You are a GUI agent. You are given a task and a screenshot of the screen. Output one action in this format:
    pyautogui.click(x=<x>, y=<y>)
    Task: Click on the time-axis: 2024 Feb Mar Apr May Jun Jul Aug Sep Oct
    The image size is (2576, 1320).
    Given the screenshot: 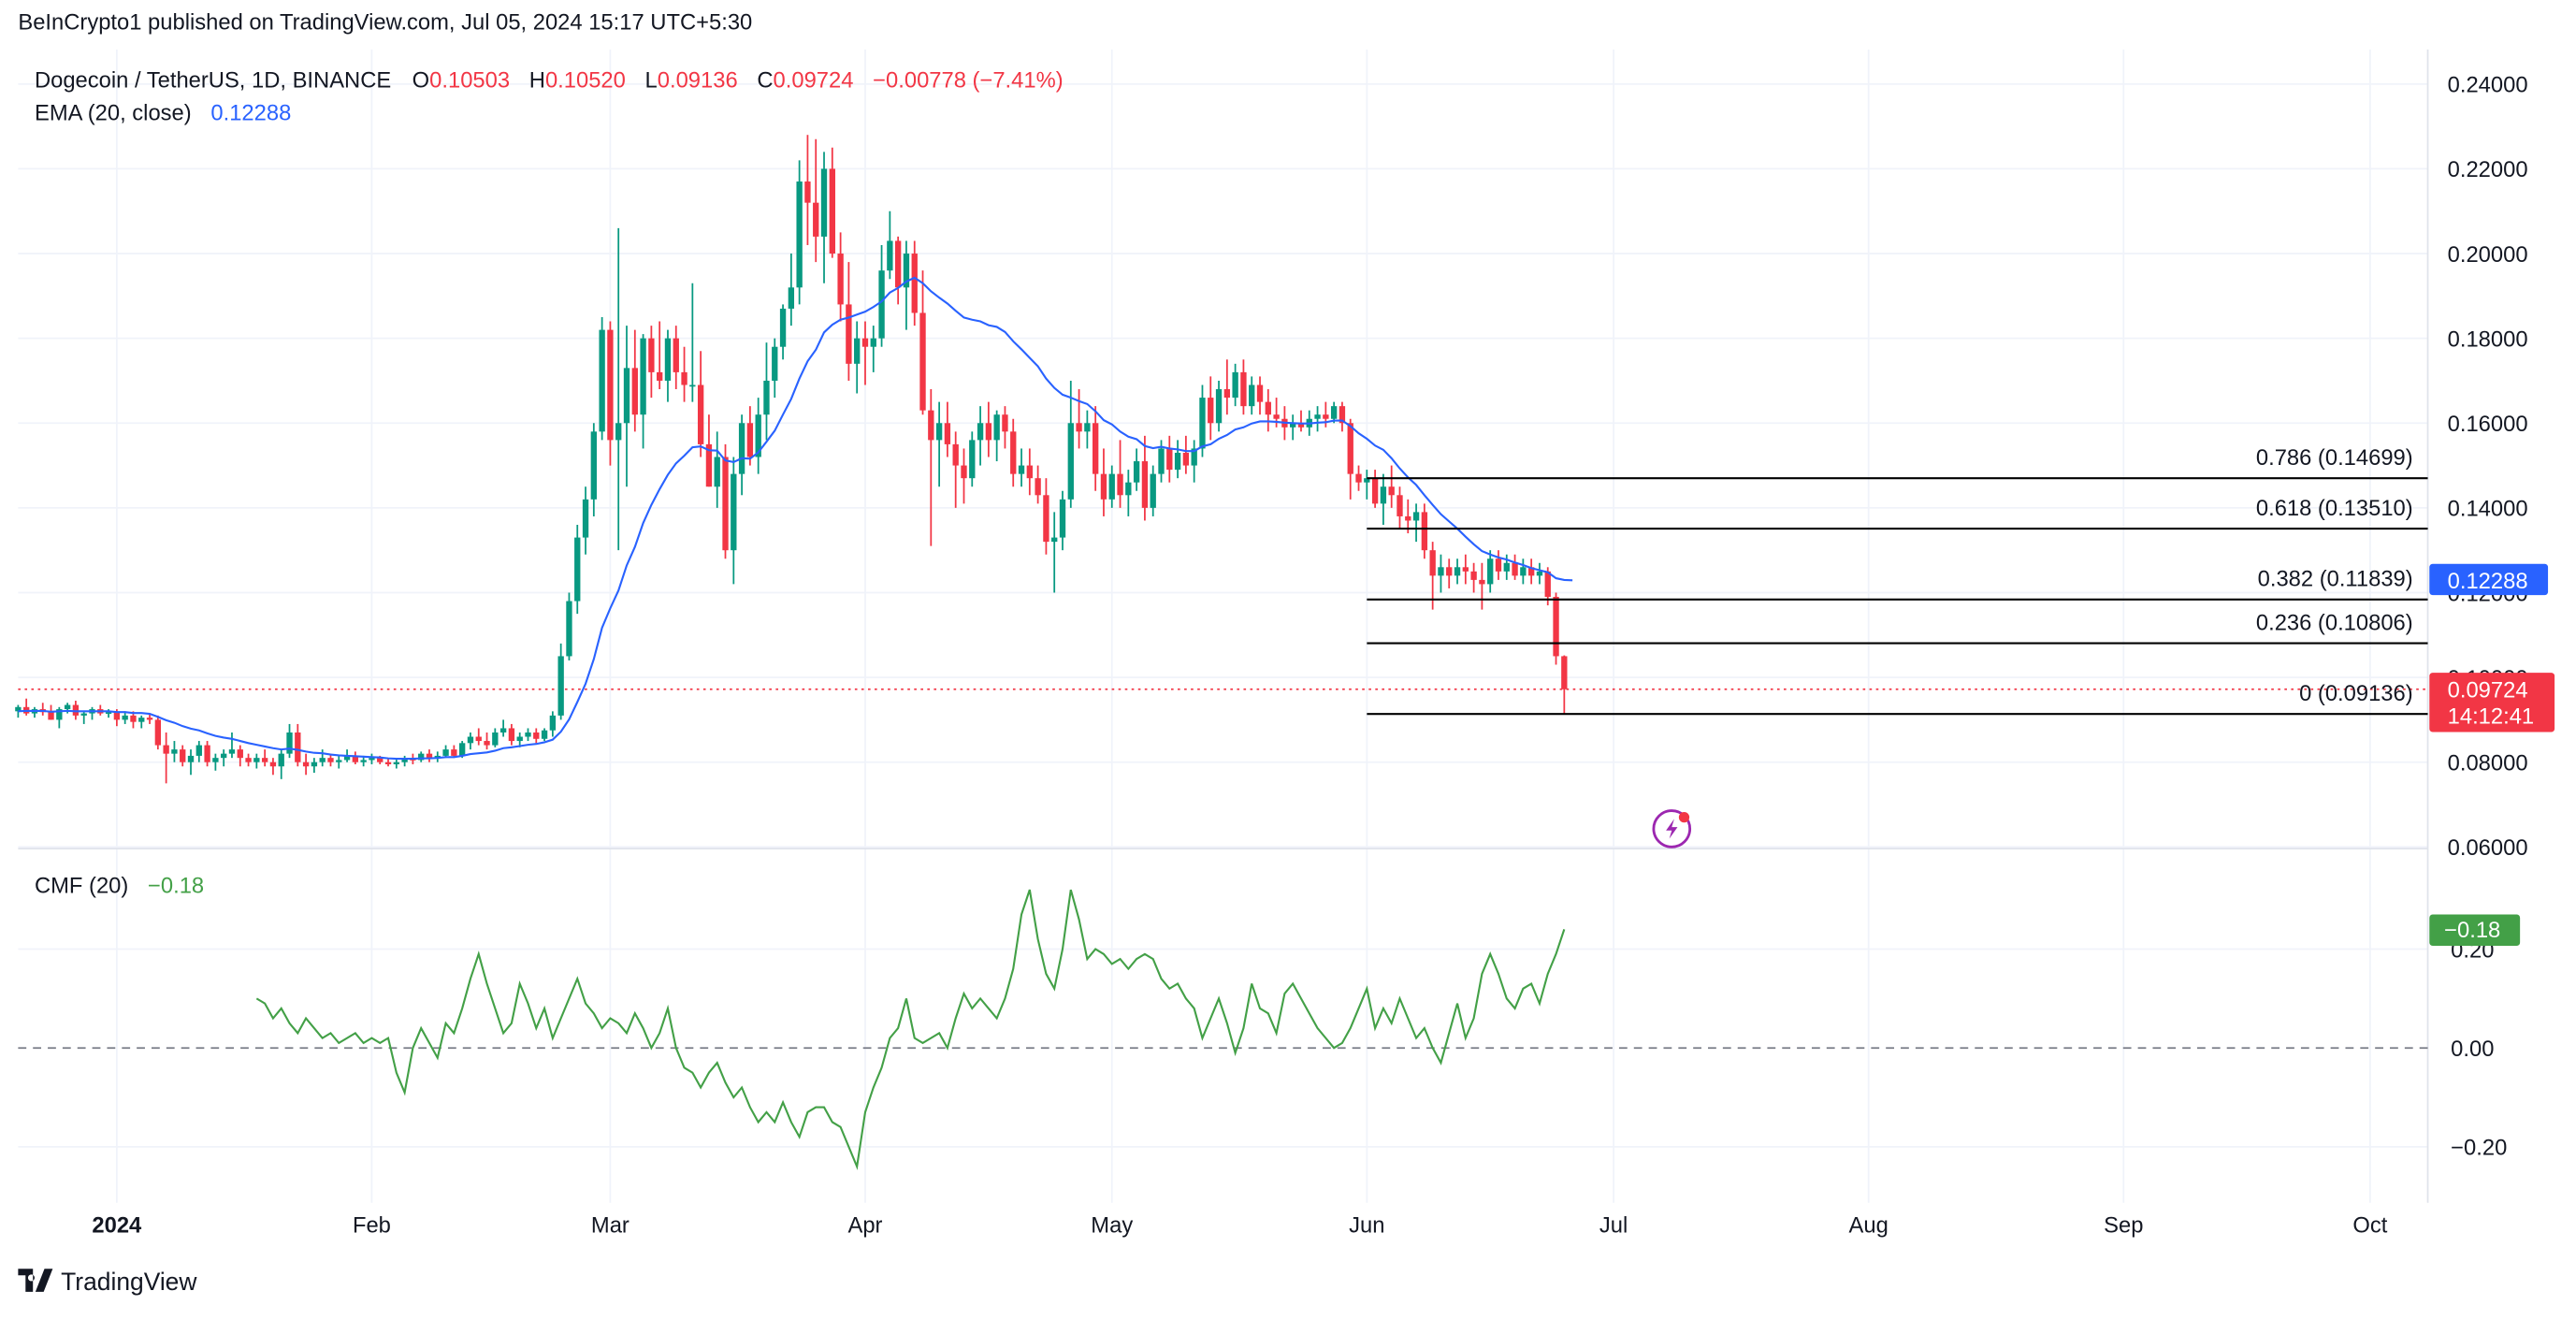 What is the action you would take?
    pyautogui.click(x=1239, y=1225)
    